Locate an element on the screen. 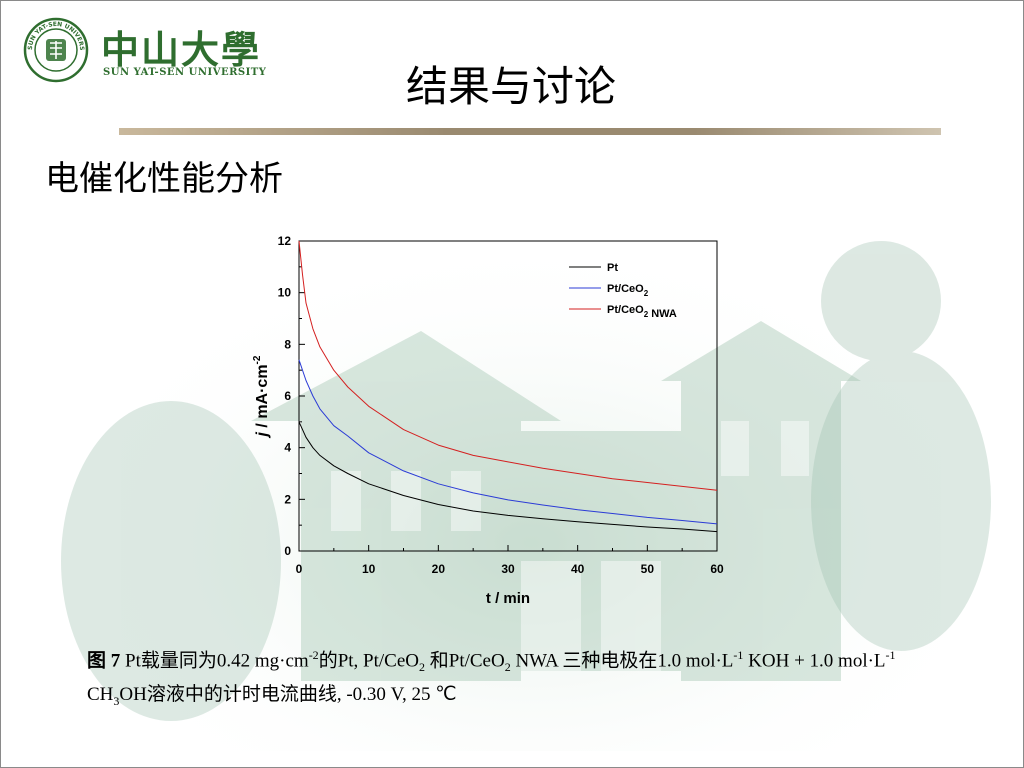 This screenshot has height=768, width=1024. slide-title: 结果与讨论 is located at coordinates (510, 86).